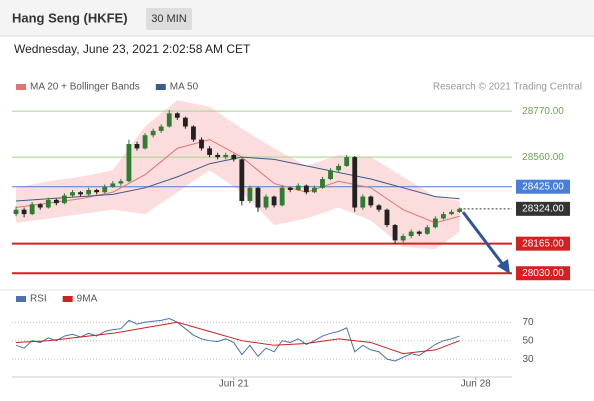  I want to click on source: Research © 2021 Trading Central, so click(507, 87).